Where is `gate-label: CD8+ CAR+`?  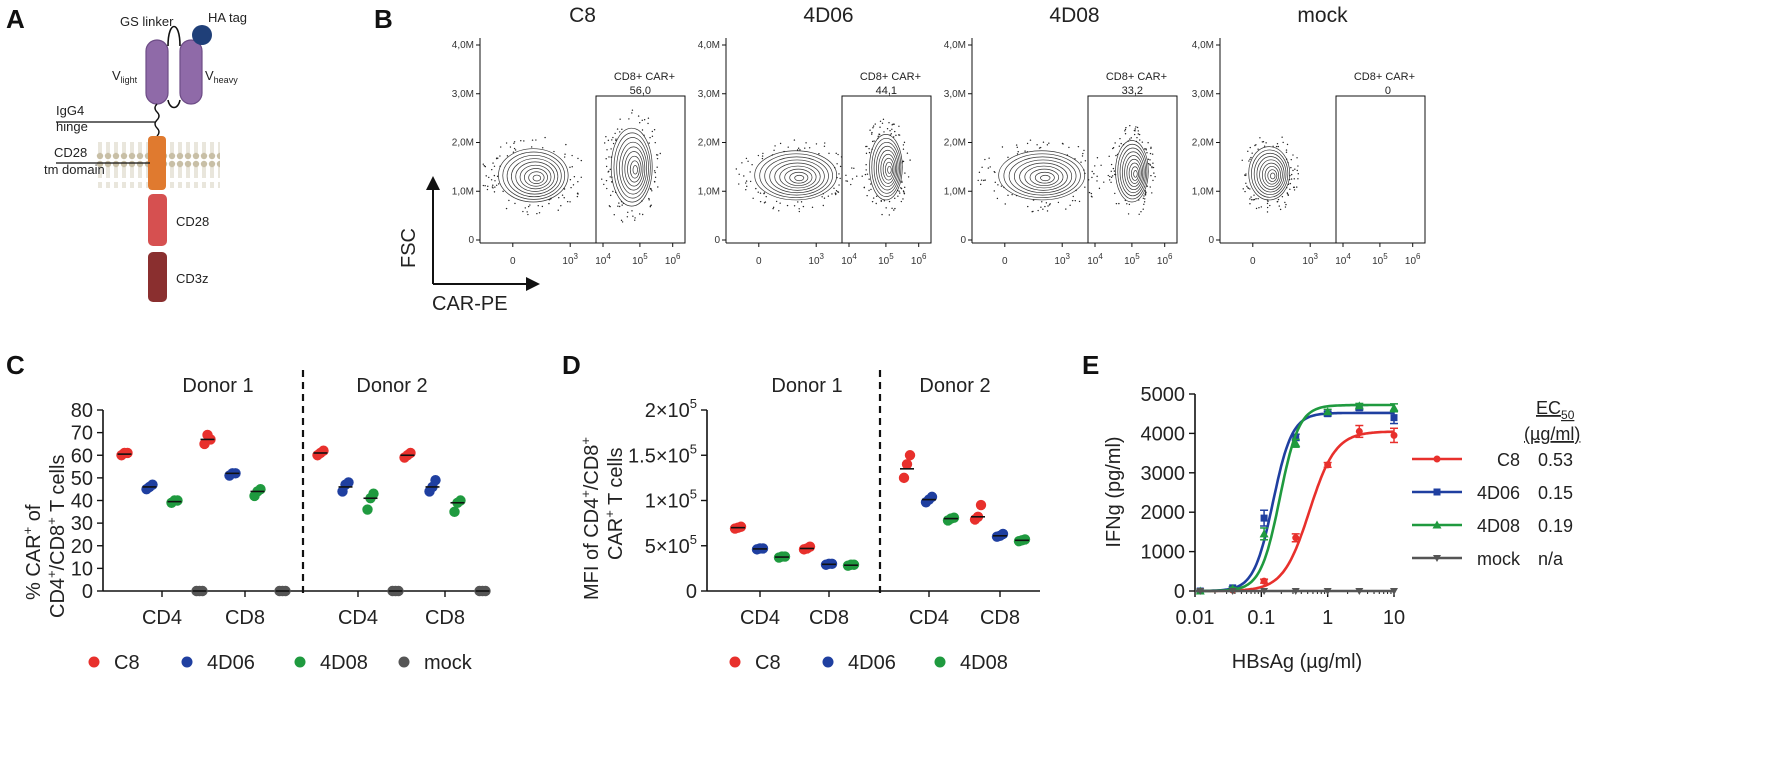
gate-label: CD8+ CAR+ is located at coordinates (1384, 77).